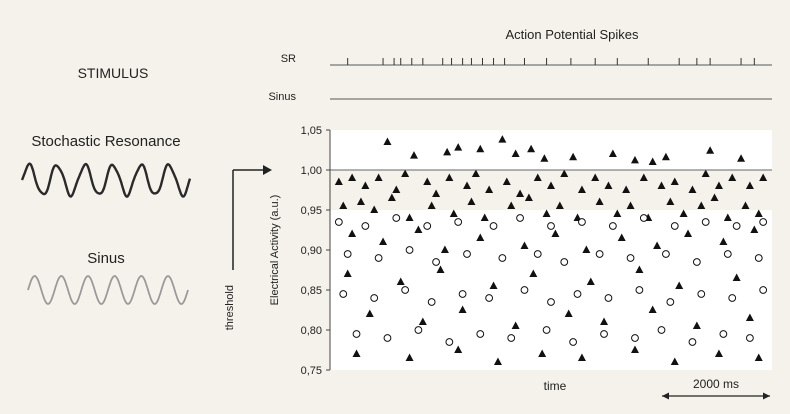 This screenshot has width=790, height=414. What do you see at coordinates (106, 258) in the screenshot?
I see `sinus-label: Sinus` at bounding box center [106, 258].